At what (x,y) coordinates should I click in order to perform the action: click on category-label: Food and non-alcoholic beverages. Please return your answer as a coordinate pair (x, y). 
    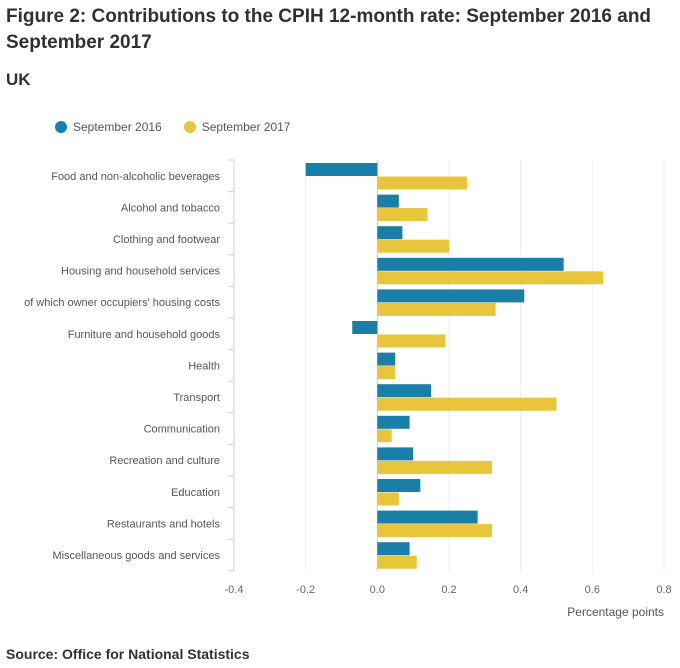
    Looking at the image, I should click on (135, 177).